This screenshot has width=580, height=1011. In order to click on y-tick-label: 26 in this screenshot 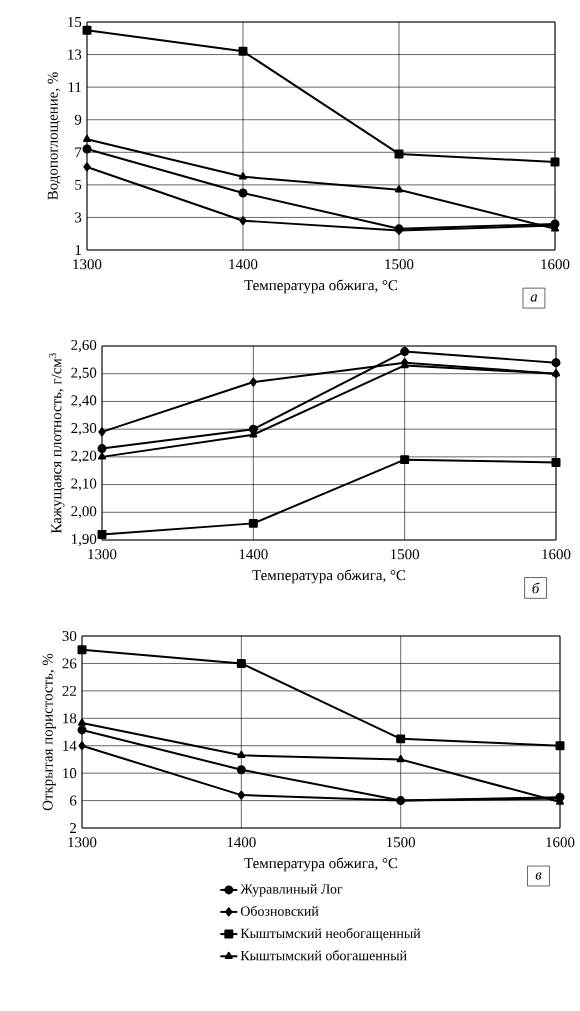, I will do `click(69, 663)`.